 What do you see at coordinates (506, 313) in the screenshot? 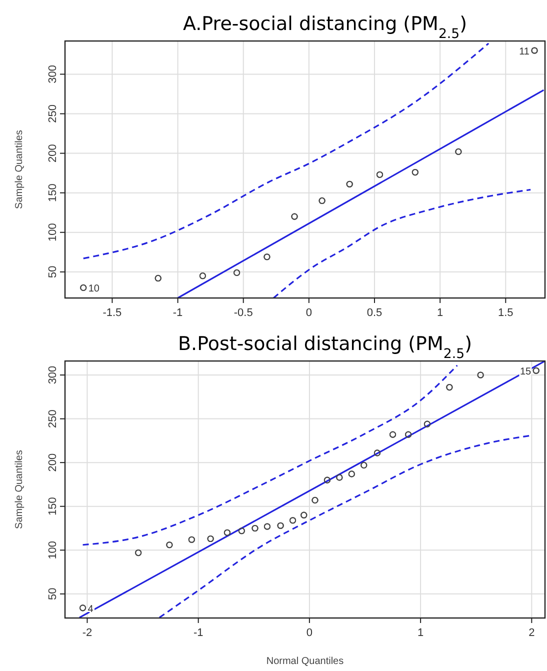
I see `x-tick-label: 1.5` at bounding box center [506, 313].